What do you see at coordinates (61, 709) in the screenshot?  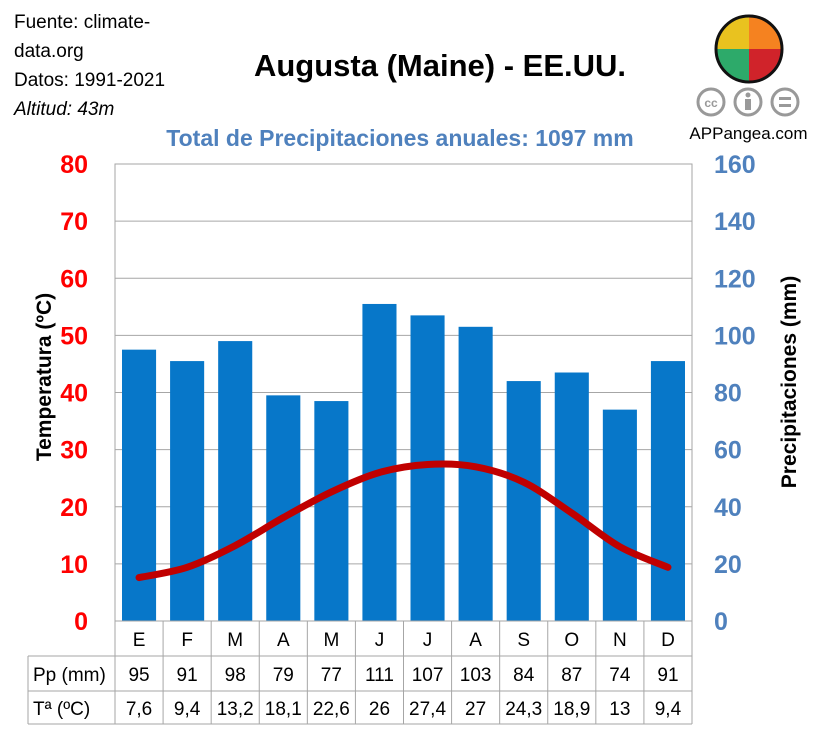 I see `table-label-t: Tª (ºC)` at bounding box center [61, 709].